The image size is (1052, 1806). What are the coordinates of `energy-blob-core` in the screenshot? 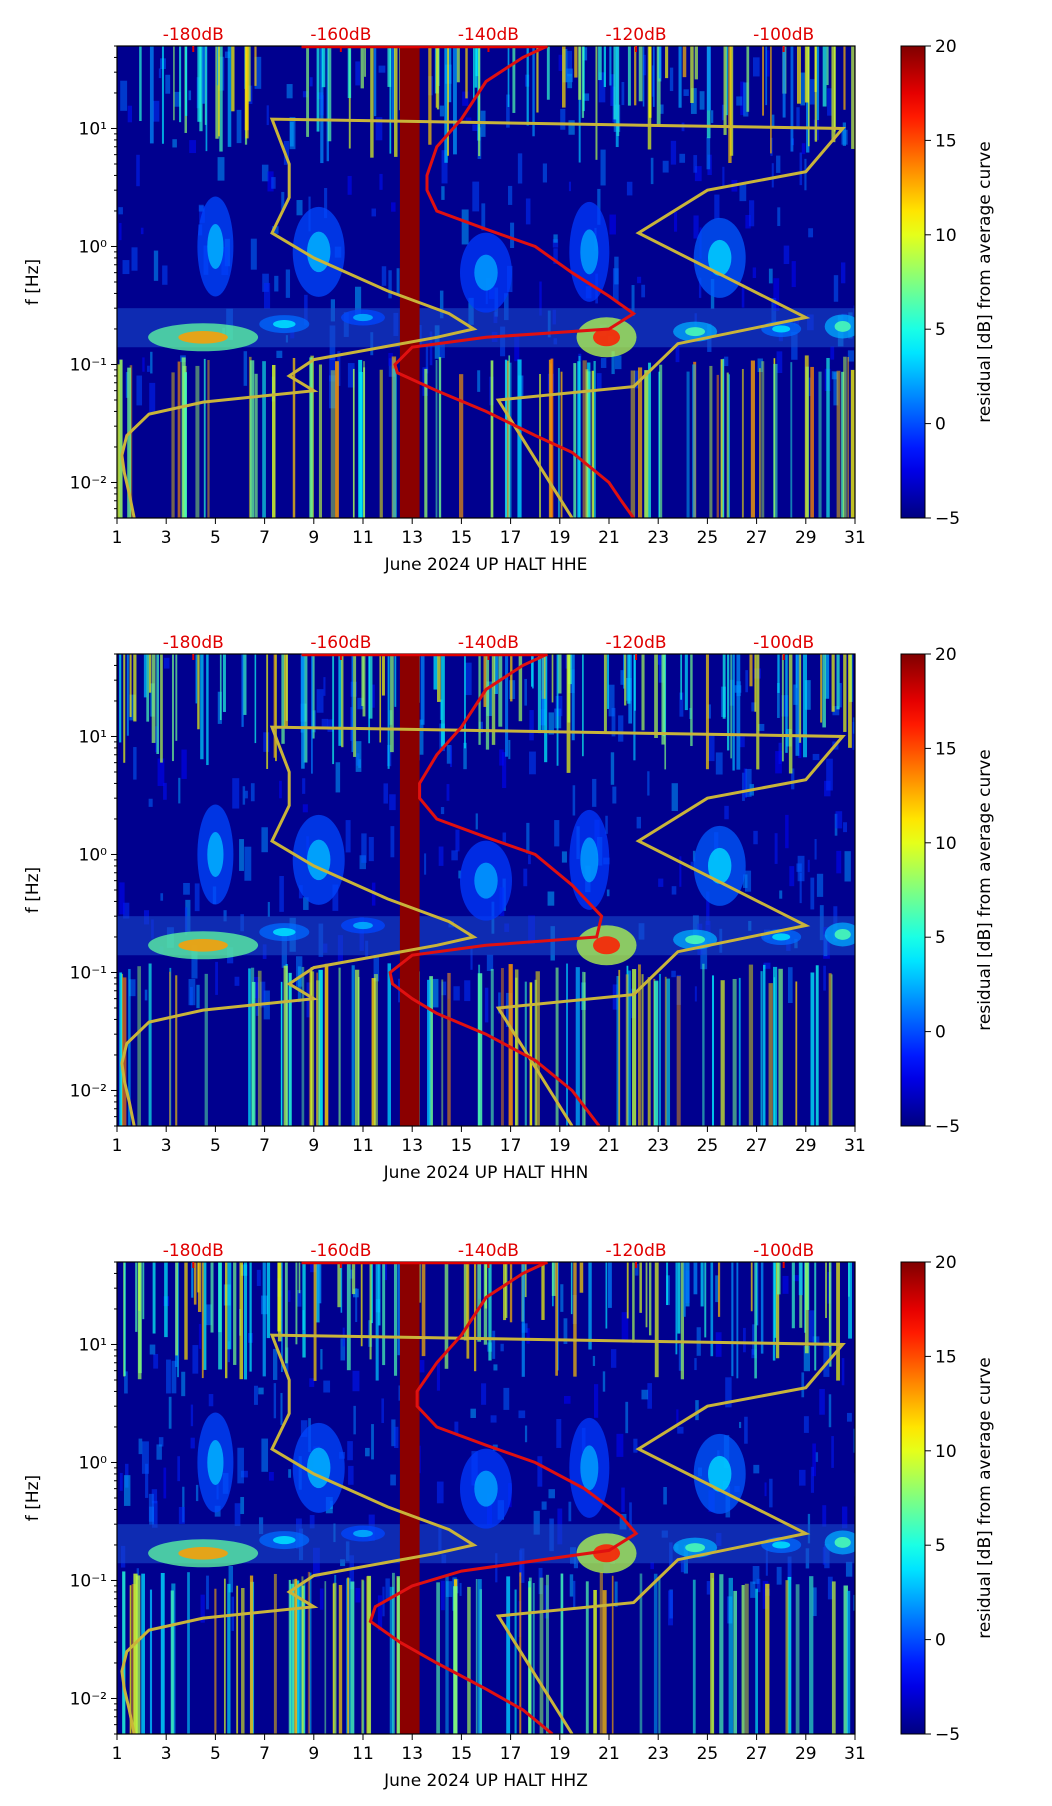 It's located at (215, 854).